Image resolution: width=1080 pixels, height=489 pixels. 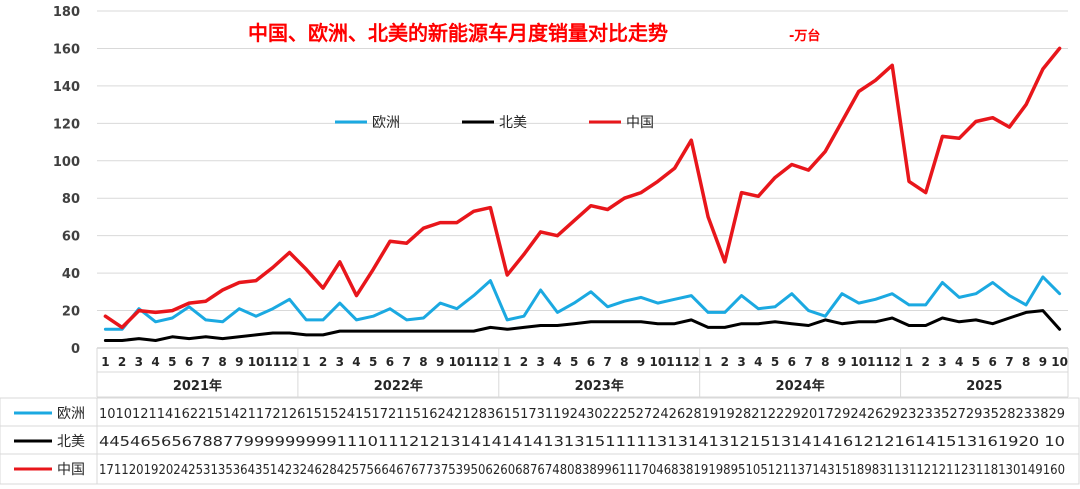 I want to click on legend: 欧洲 北美 中国, so click(x=494, y=123).